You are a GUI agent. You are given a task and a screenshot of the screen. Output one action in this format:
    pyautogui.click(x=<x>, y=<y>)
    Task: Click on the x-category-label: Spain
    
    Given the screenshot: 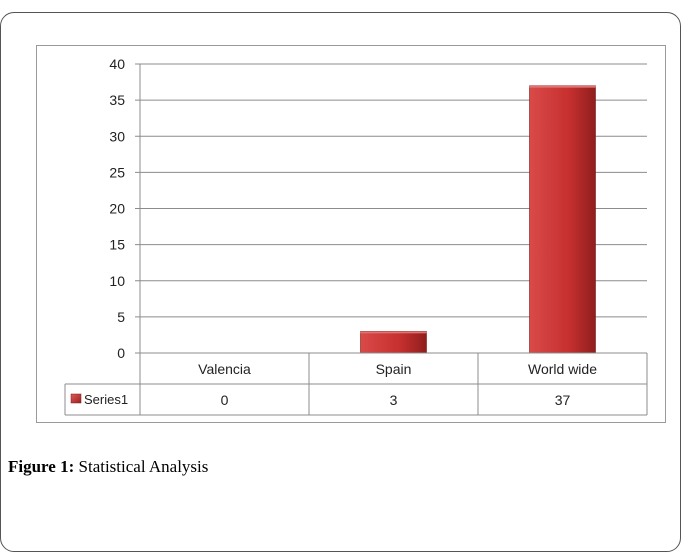 What is the action you would take?
    pyautogui.click(x=394, y=369)
    